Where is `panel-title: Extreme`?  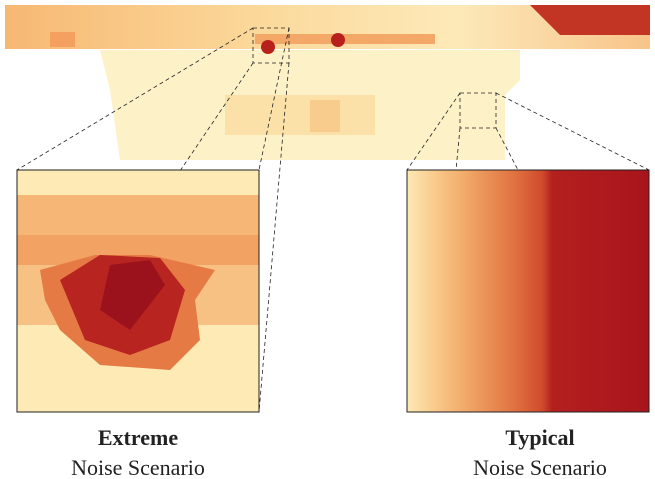 panel-title: Extreme is located at coordinates (138, 437).